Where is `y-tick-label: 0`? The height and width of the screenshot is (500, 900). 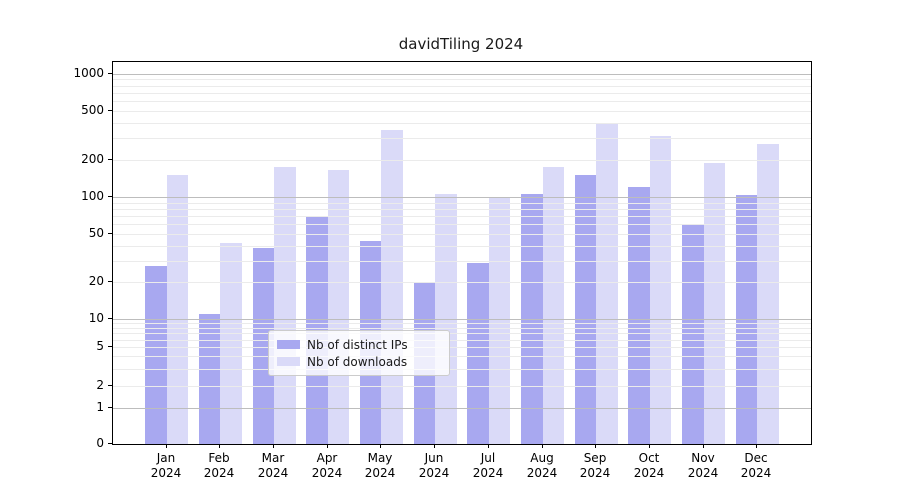 y-tick-label: 0 is located at coordinates (100, 443).